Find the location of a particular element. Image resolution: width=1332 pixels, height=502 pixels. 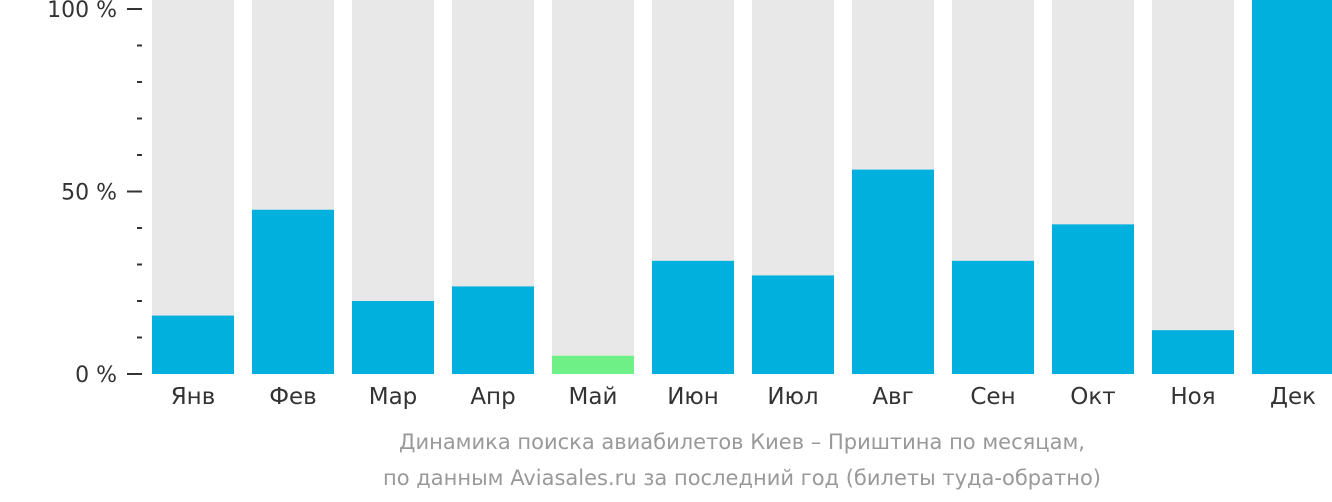

bar-Ноя is located at coordinates (1193, 352).